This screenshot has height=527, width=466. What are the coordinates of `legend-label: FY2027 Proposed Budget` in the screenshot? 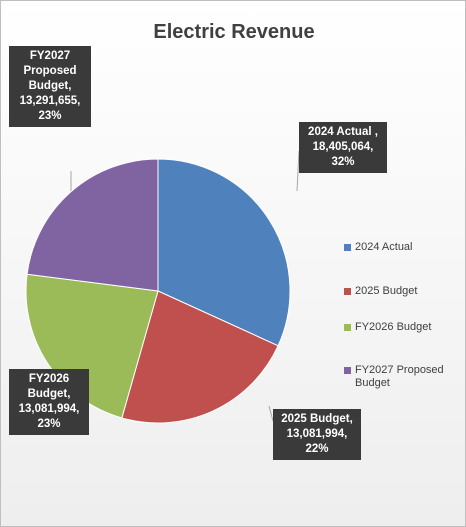 It's located at (399, 376).